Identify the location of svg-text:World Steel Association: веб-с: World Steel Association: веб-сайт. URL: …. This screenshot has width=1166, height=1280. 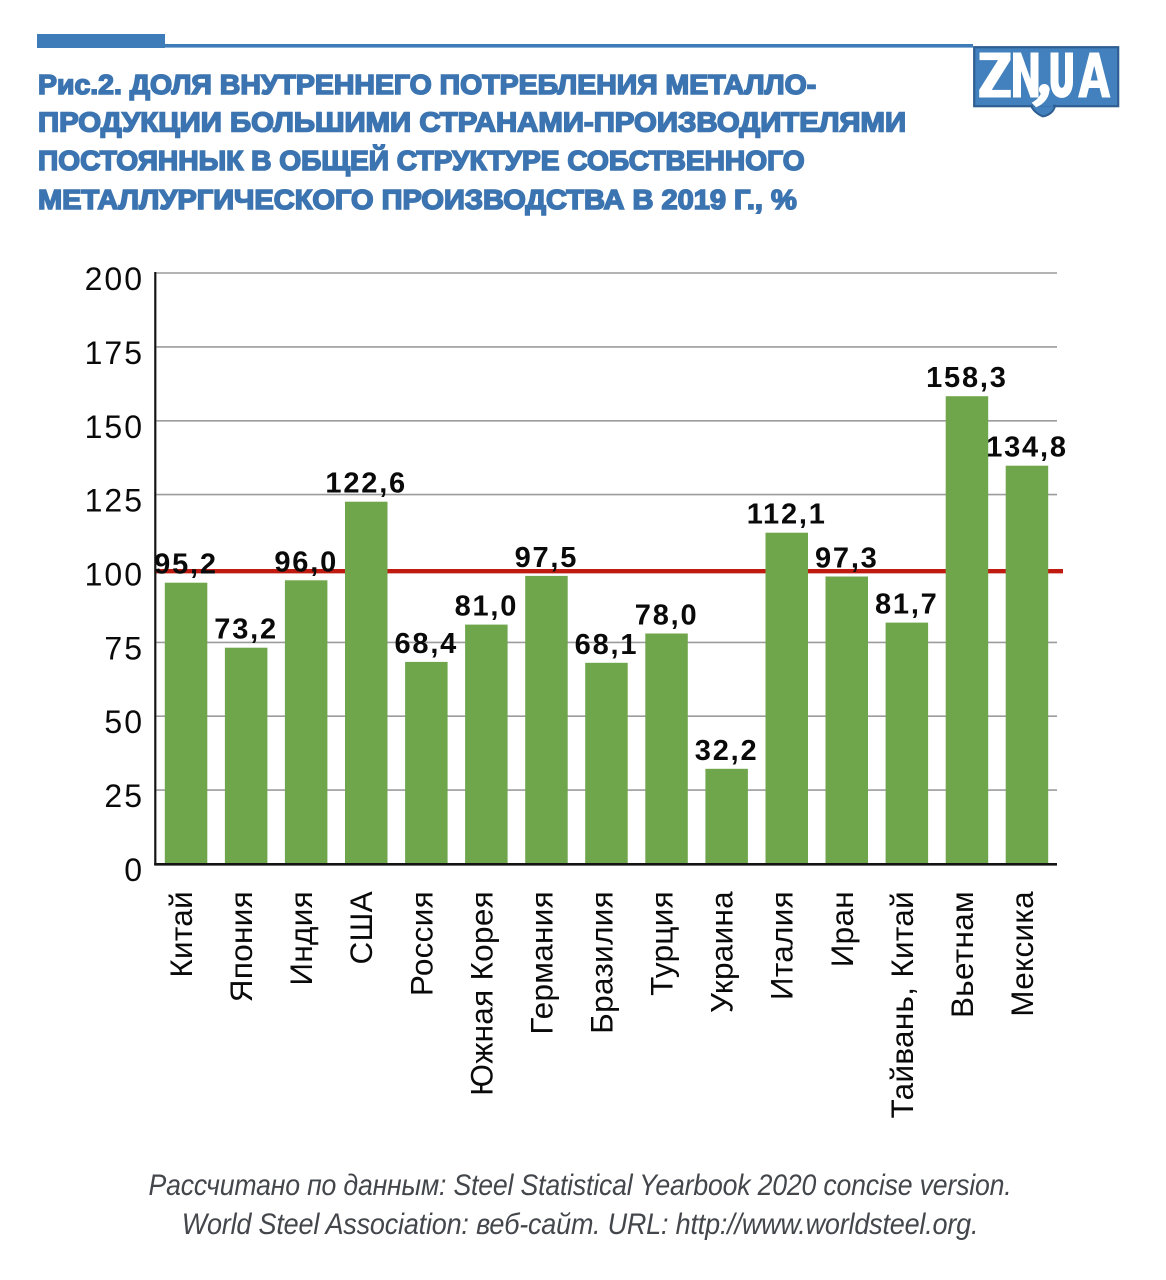
(580, 1225).